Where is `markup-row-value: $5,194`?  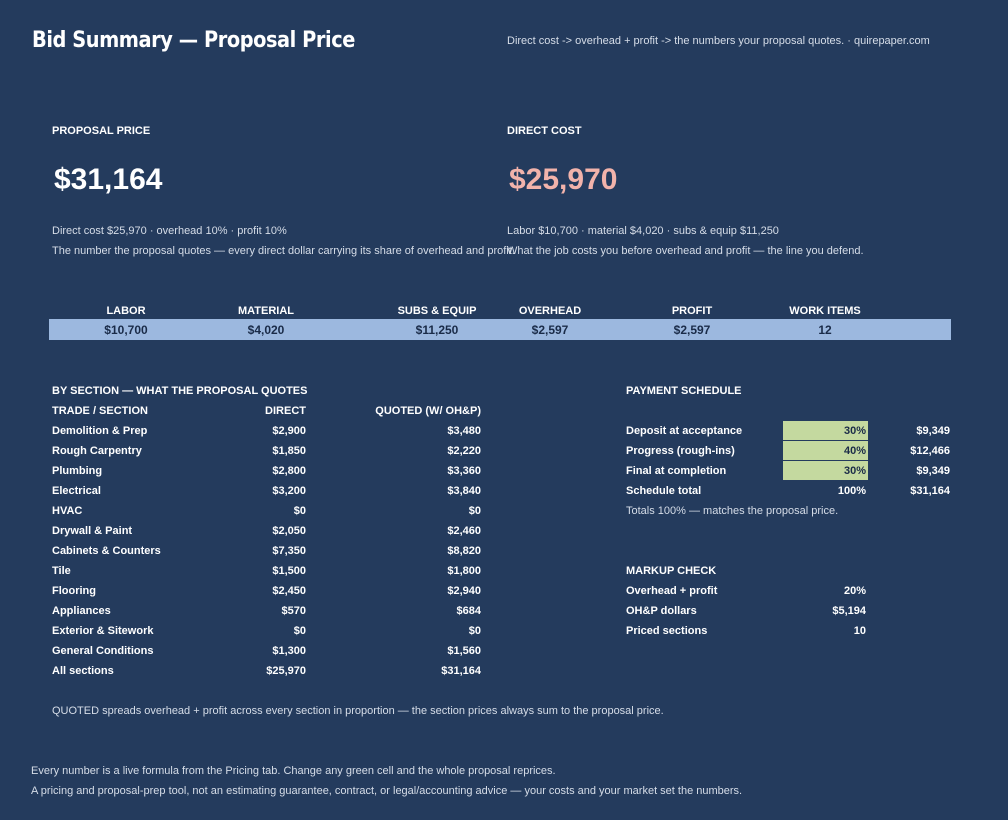
markup-row-value: $5,194 is located at coordinates (849, 611).